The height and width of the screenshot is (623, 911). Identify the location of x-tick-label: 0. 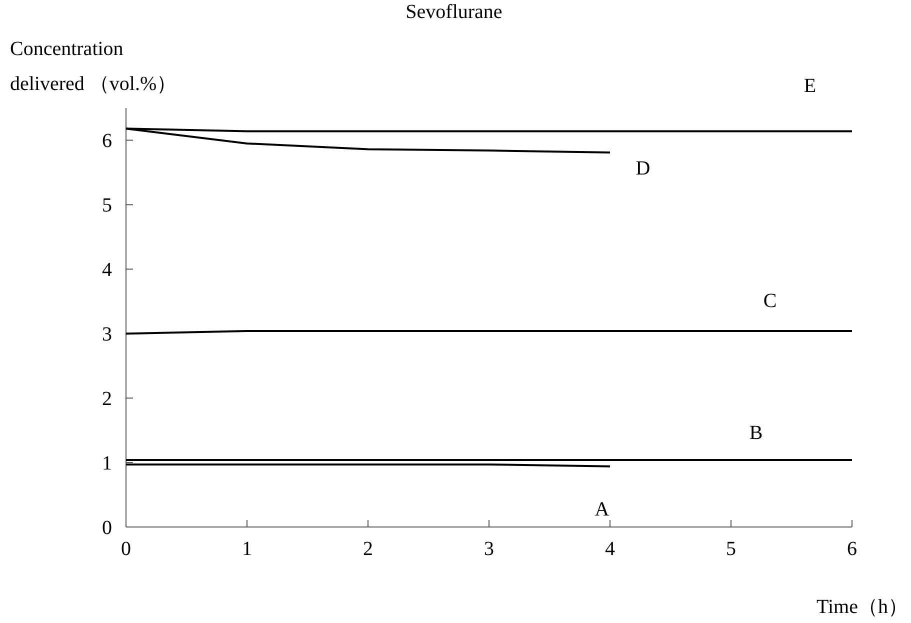
(126, 549).